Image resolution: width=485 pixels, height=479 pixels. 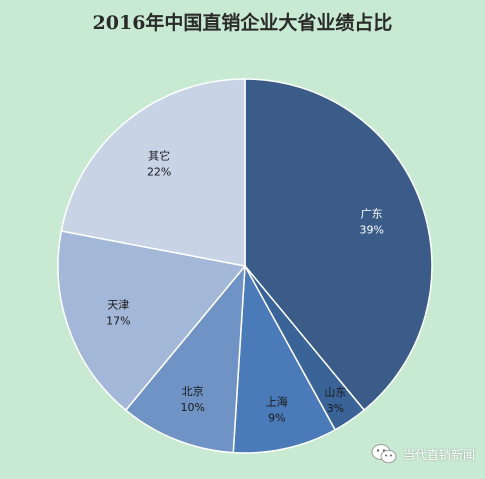 I want to click on slice-label-name-1: 山东, so click(x=335, y=392).